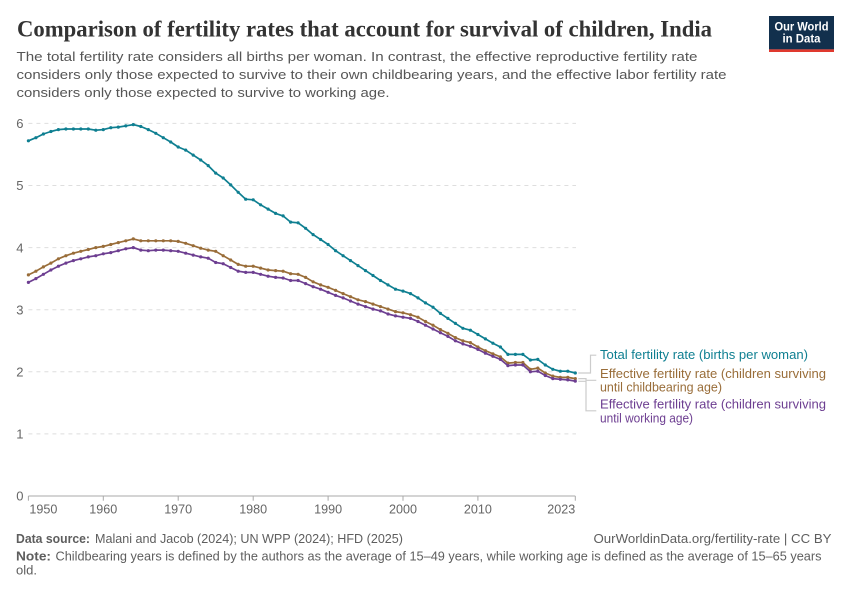 The image size is (850, 605). I want to click on svg-text: 3, so click(19, 309).